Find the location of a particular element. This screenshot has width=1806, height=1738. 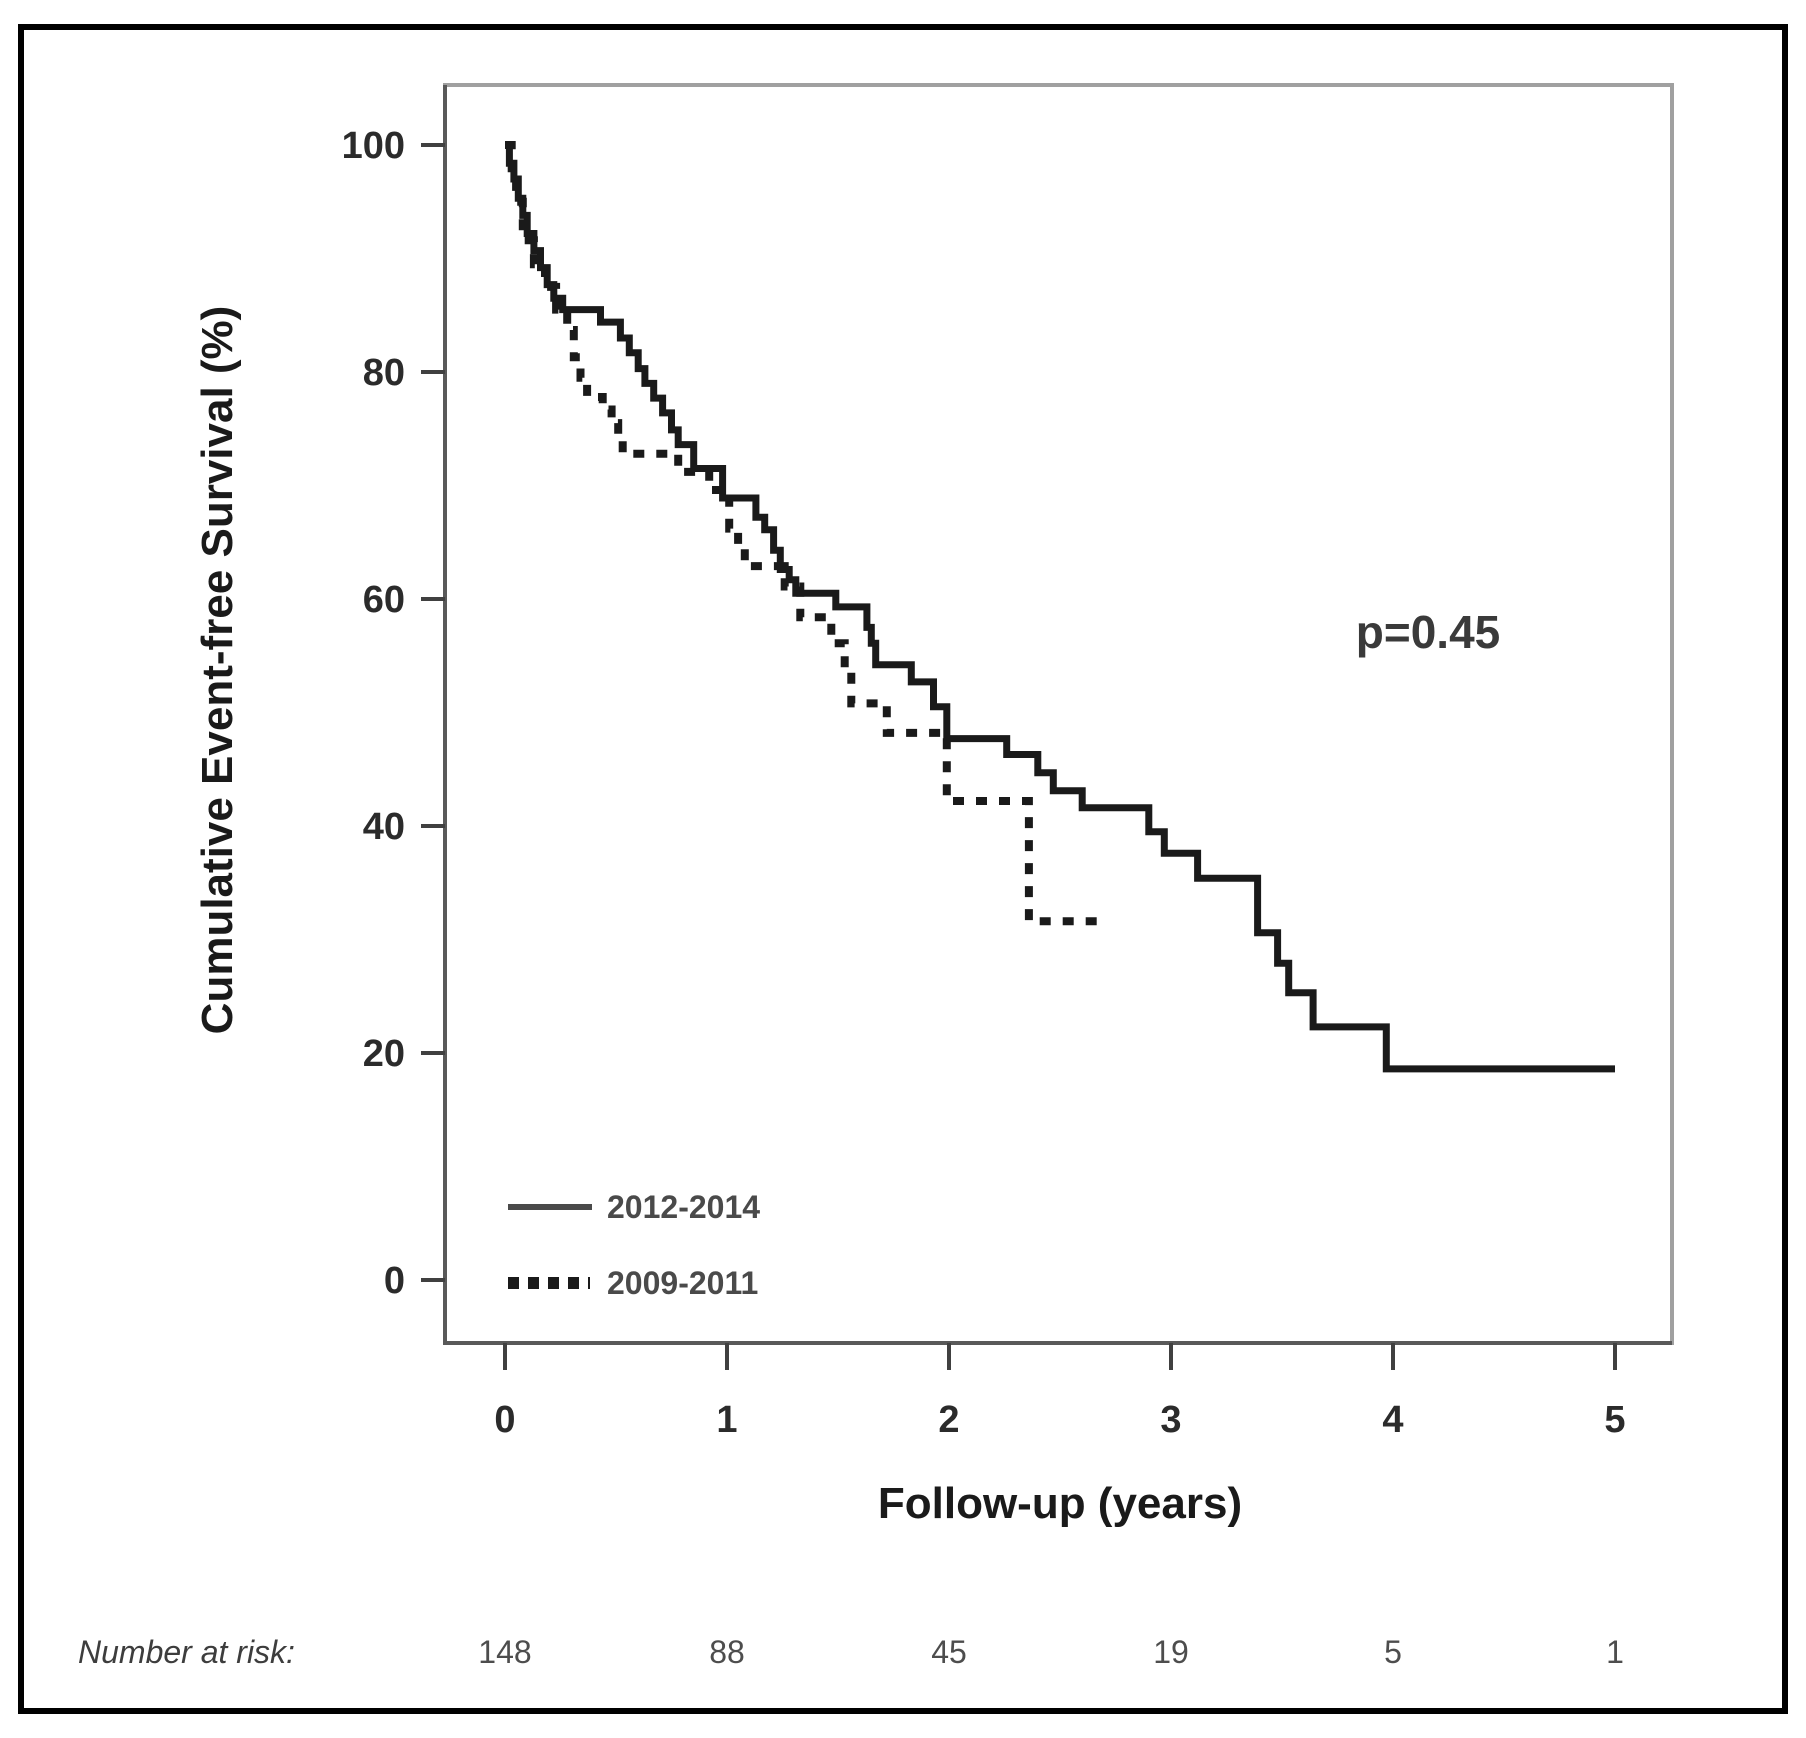

number-at-risk-label: Number at risk: is located at coordinates (186, 1652).